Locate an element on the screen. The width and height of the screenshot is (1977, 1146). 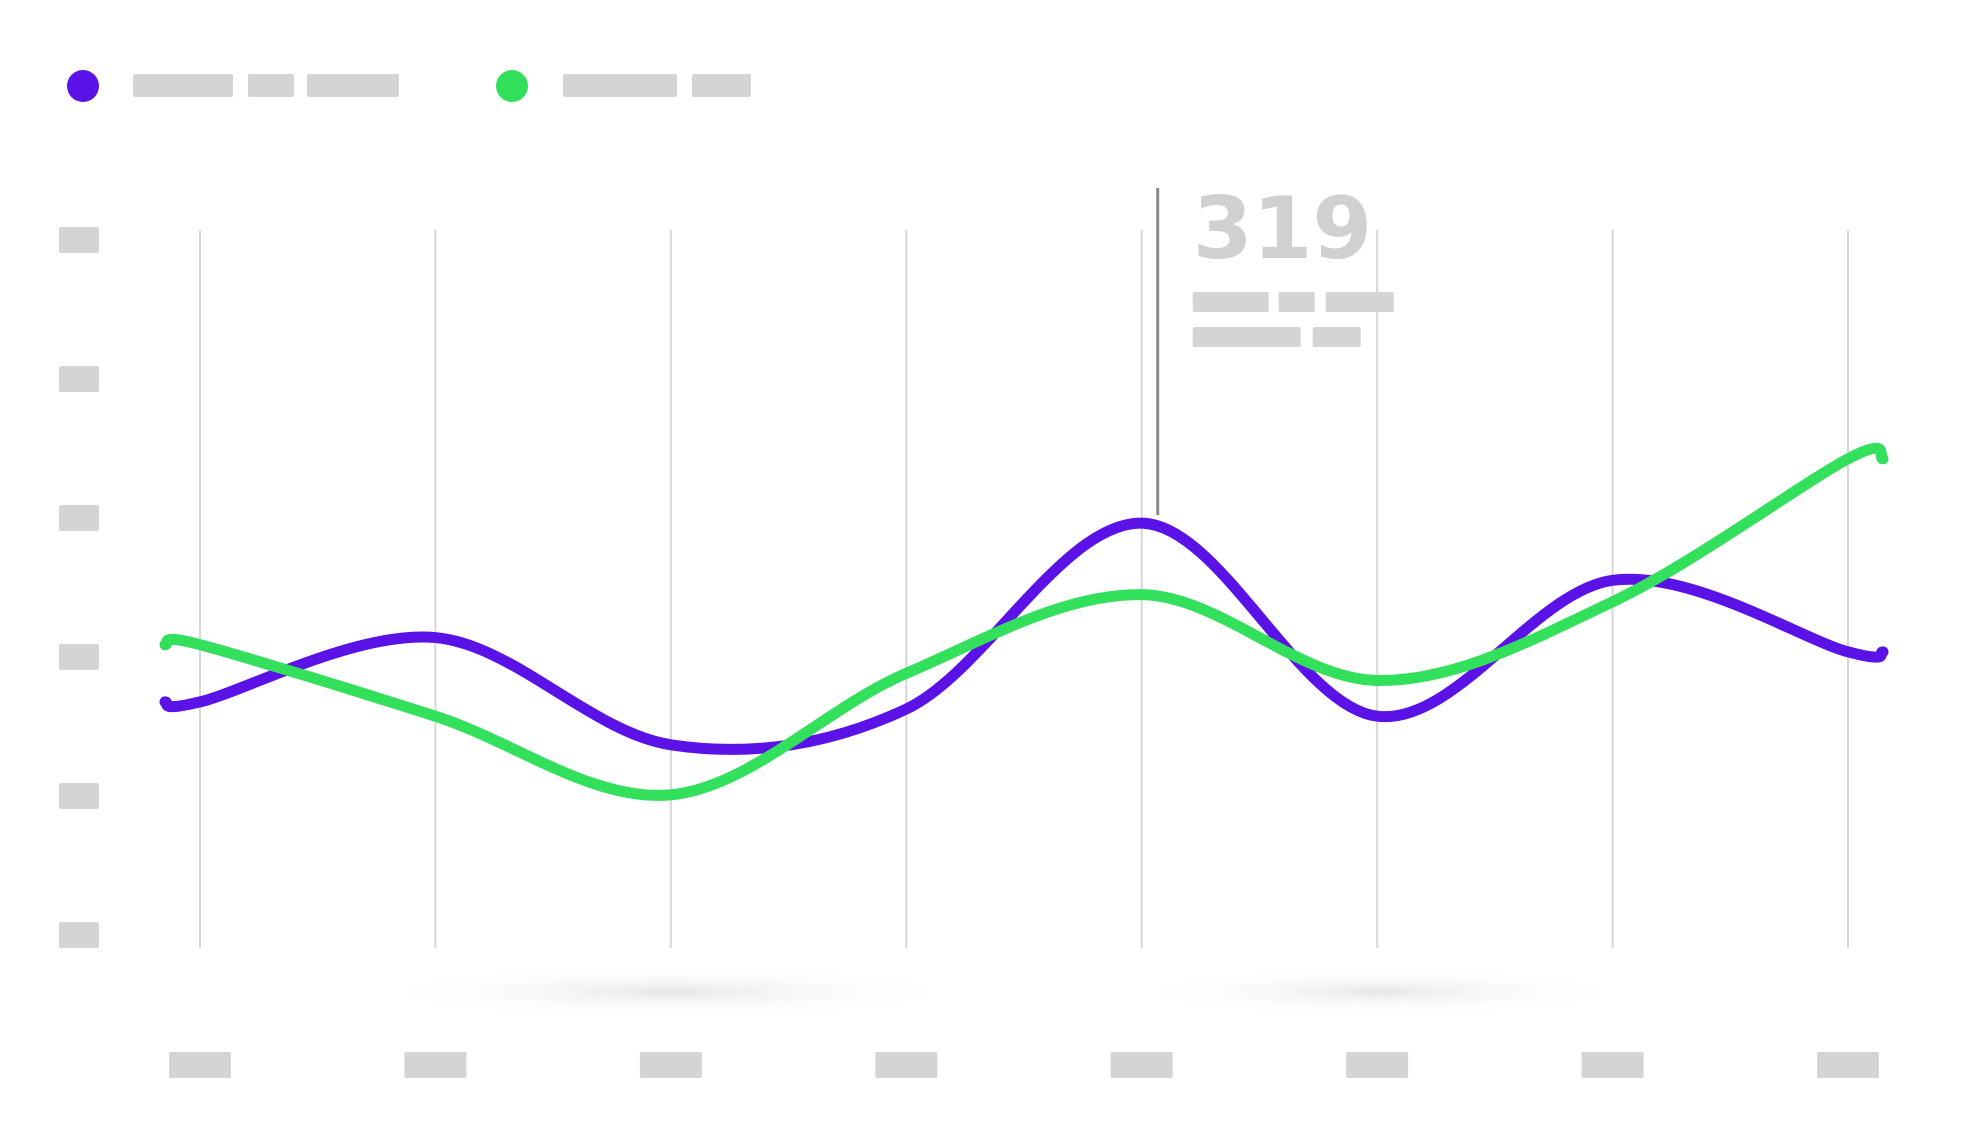
shadow-left is located at coordinates (670, 992).